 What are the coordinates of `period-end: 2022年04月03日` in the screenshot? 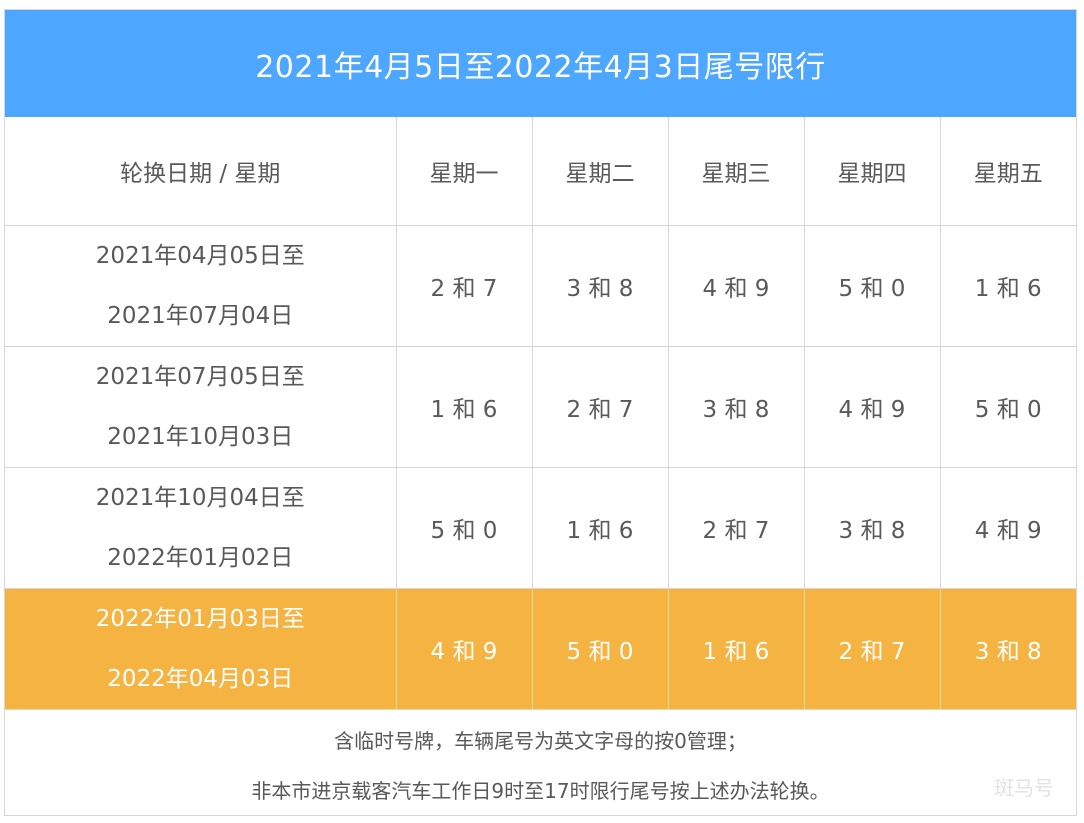 It's located at (200, 678).